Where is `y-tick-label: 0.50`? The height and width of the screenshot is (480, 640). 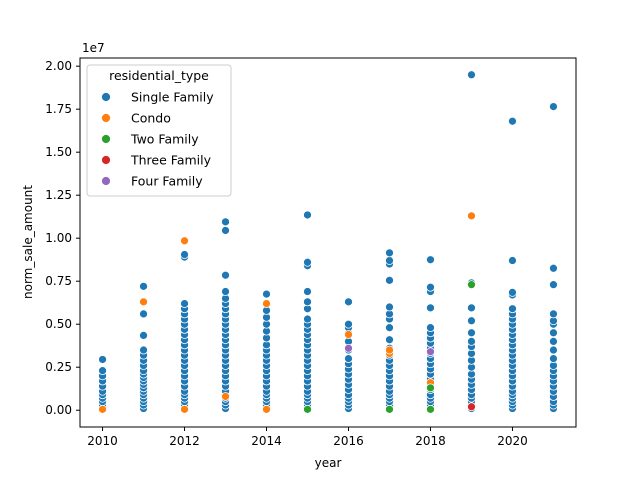 y-tick-label: 0.50 is located at coordinates (58, 324).